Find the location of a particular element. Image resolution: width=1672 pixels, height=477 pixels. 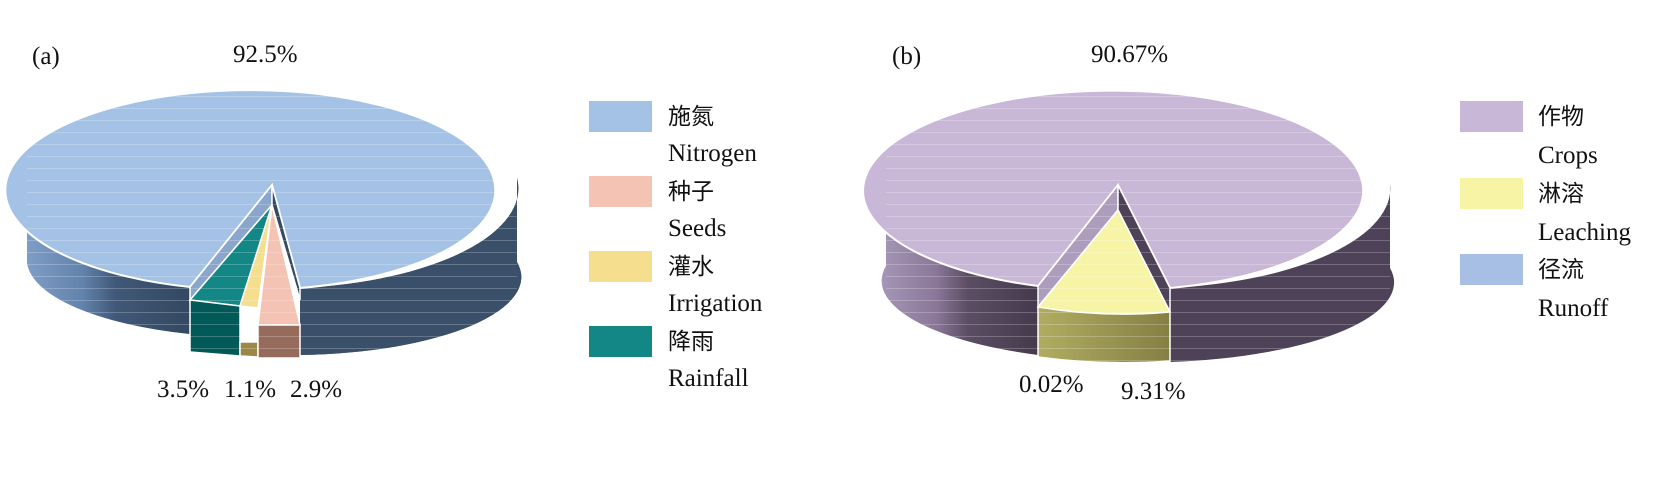

data-label-irrigation: 1.1% is located at coordinates (250, 389).